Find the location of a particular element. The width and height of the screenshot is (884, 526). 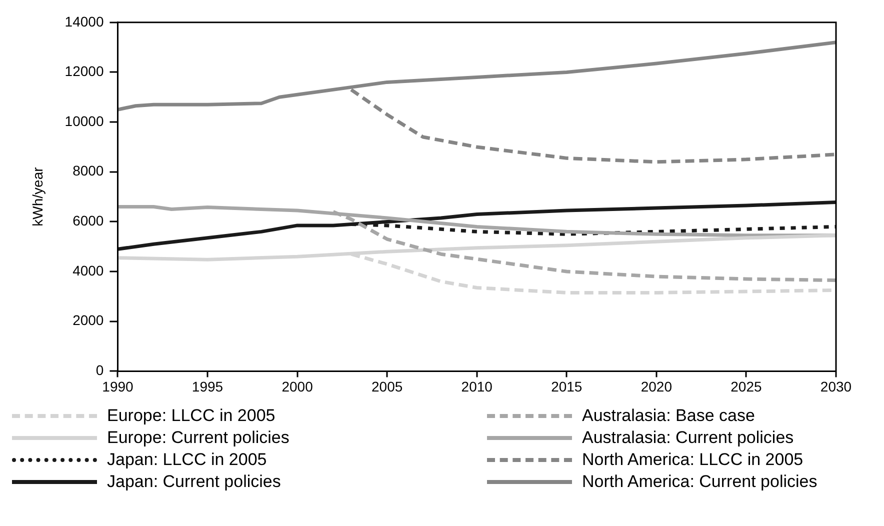

legend-label: Japan: Current policies is located at coordinates (194, 482).